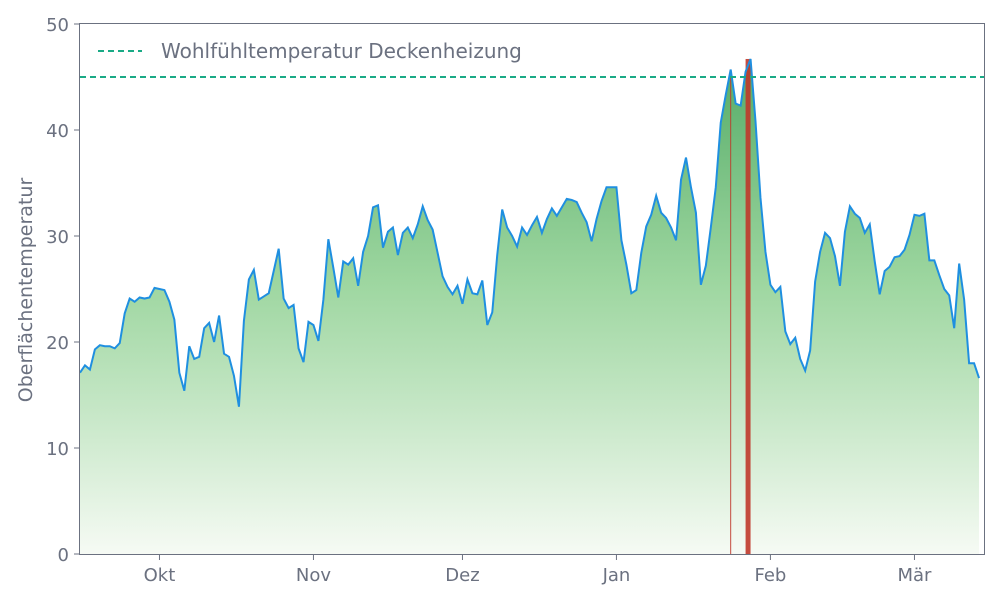  What do you see at coordinates (57, 343) in the screenshot?
I see `y-tick-label: 20` at bounding box center [57, 343].